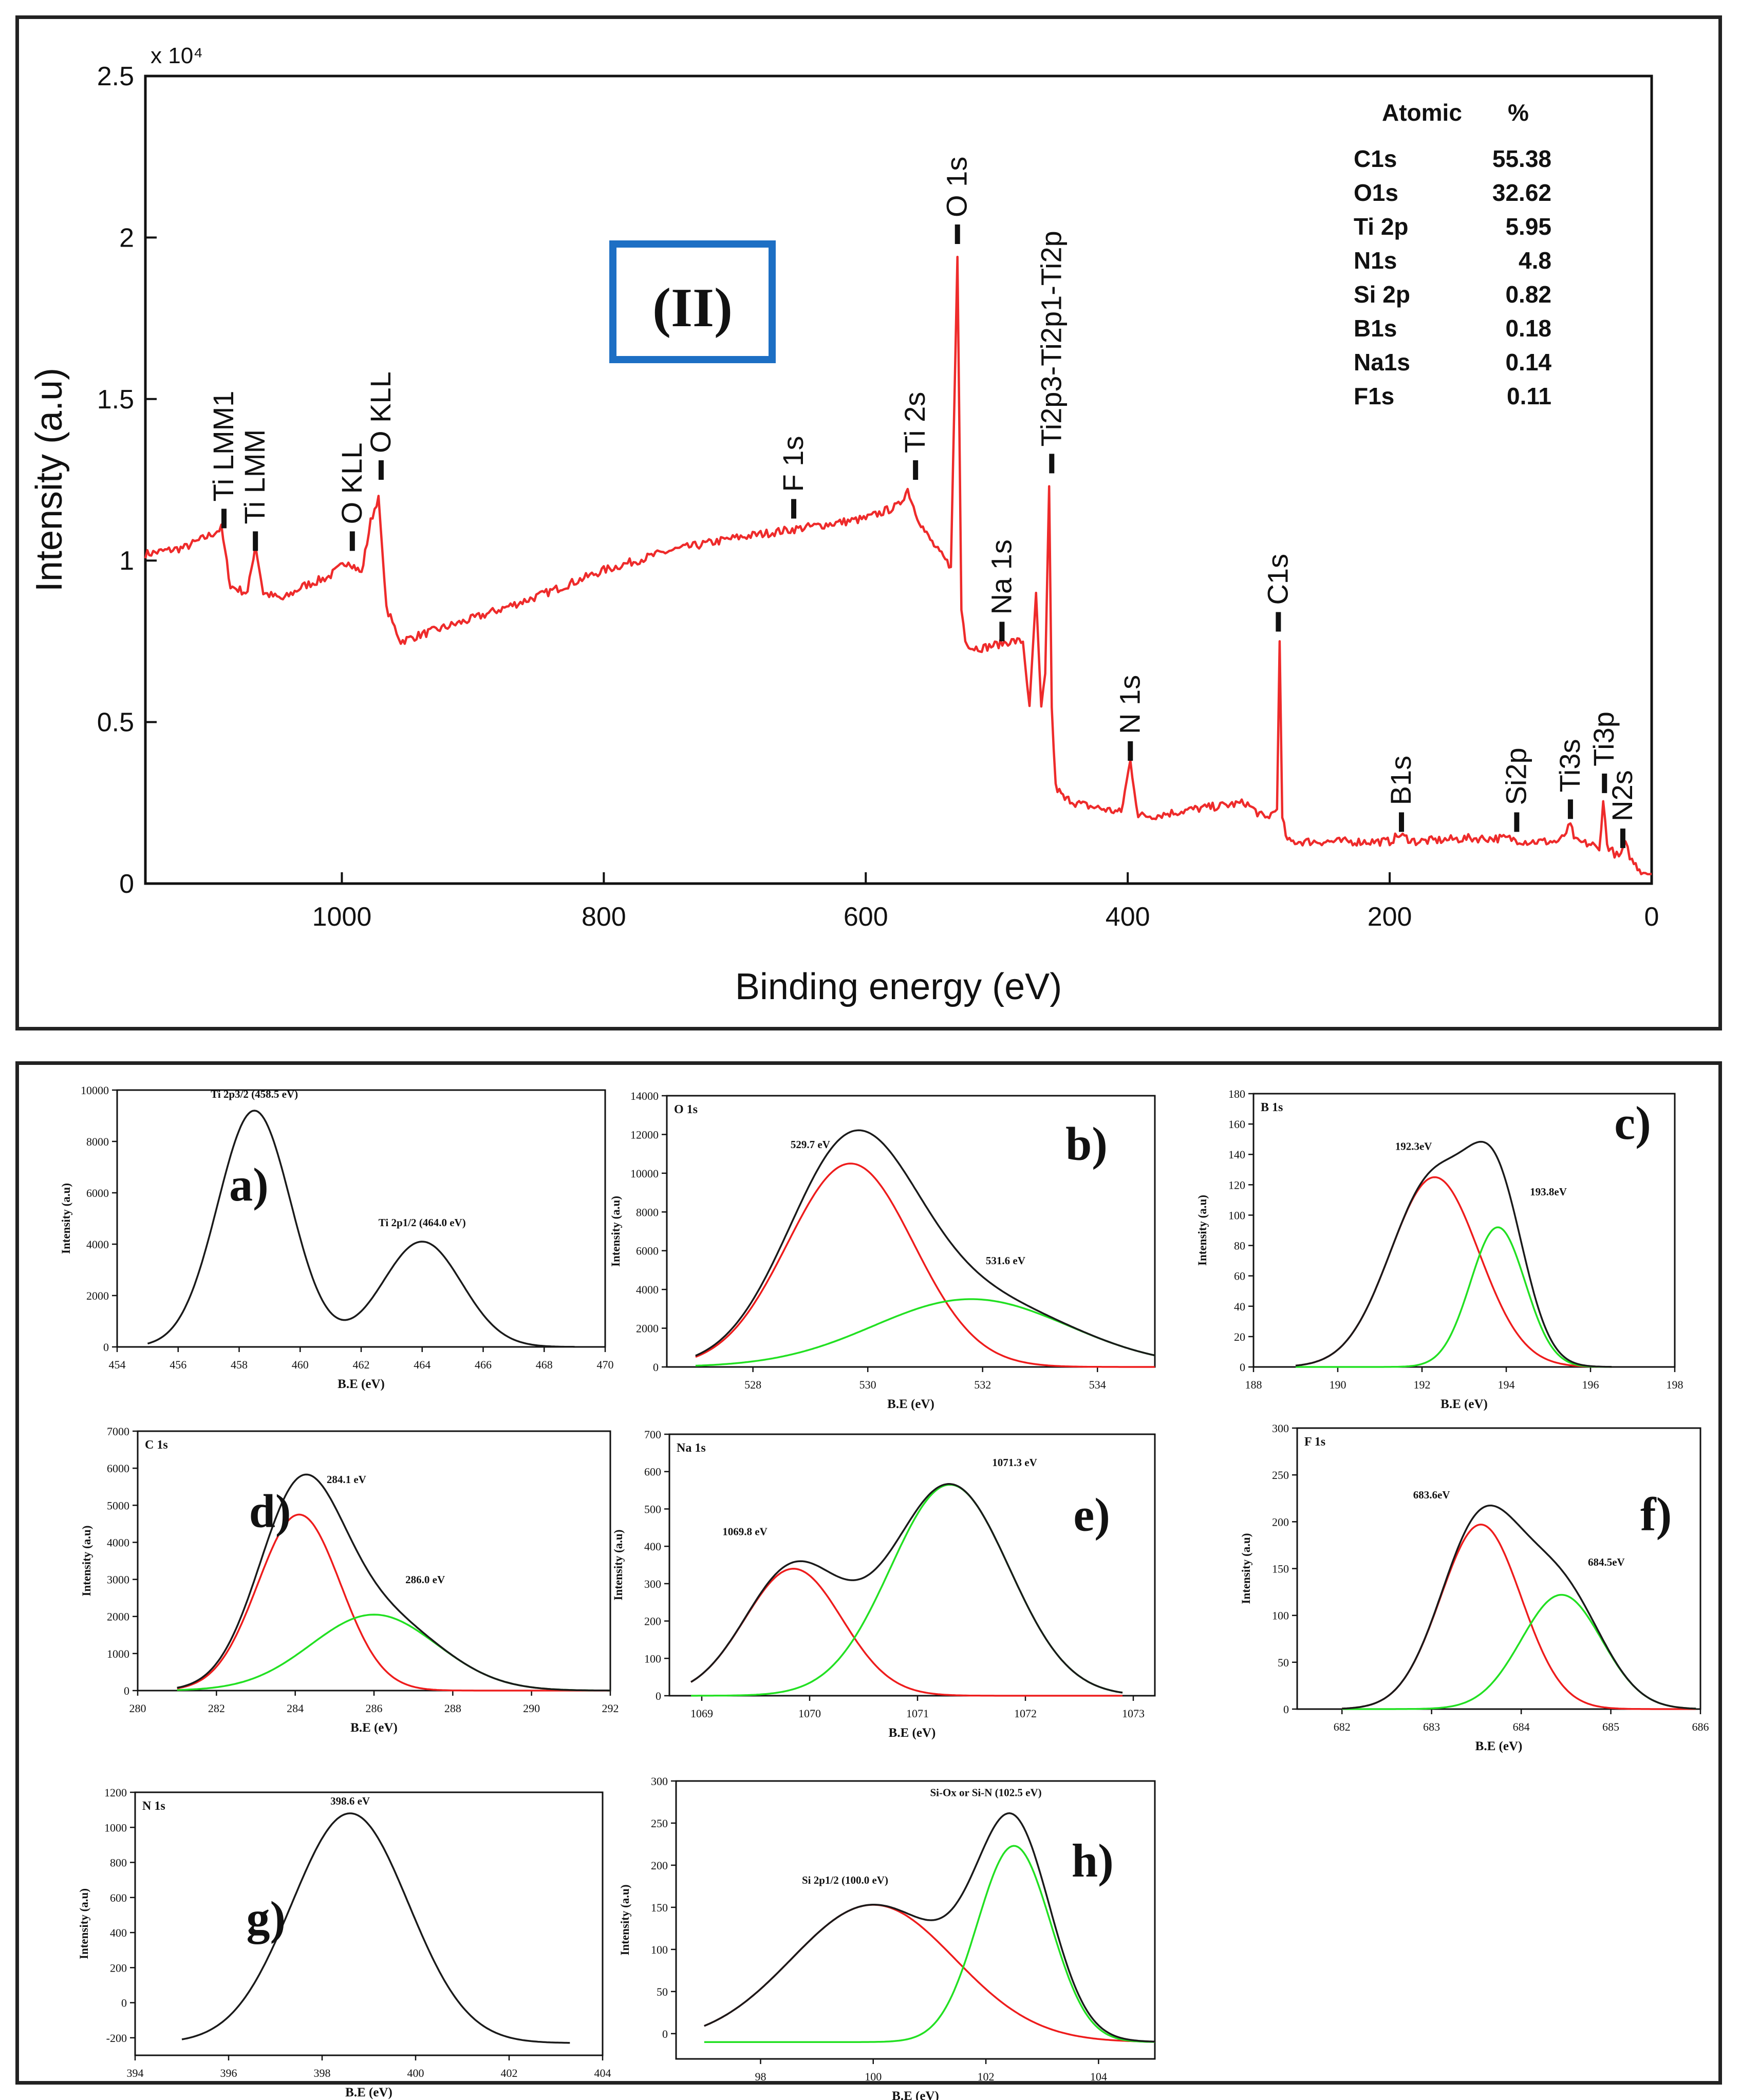  Describe the element at coordinates (124, 2004) in the screenshot. I see `panel-g-y-tick-label: 0` at that location.